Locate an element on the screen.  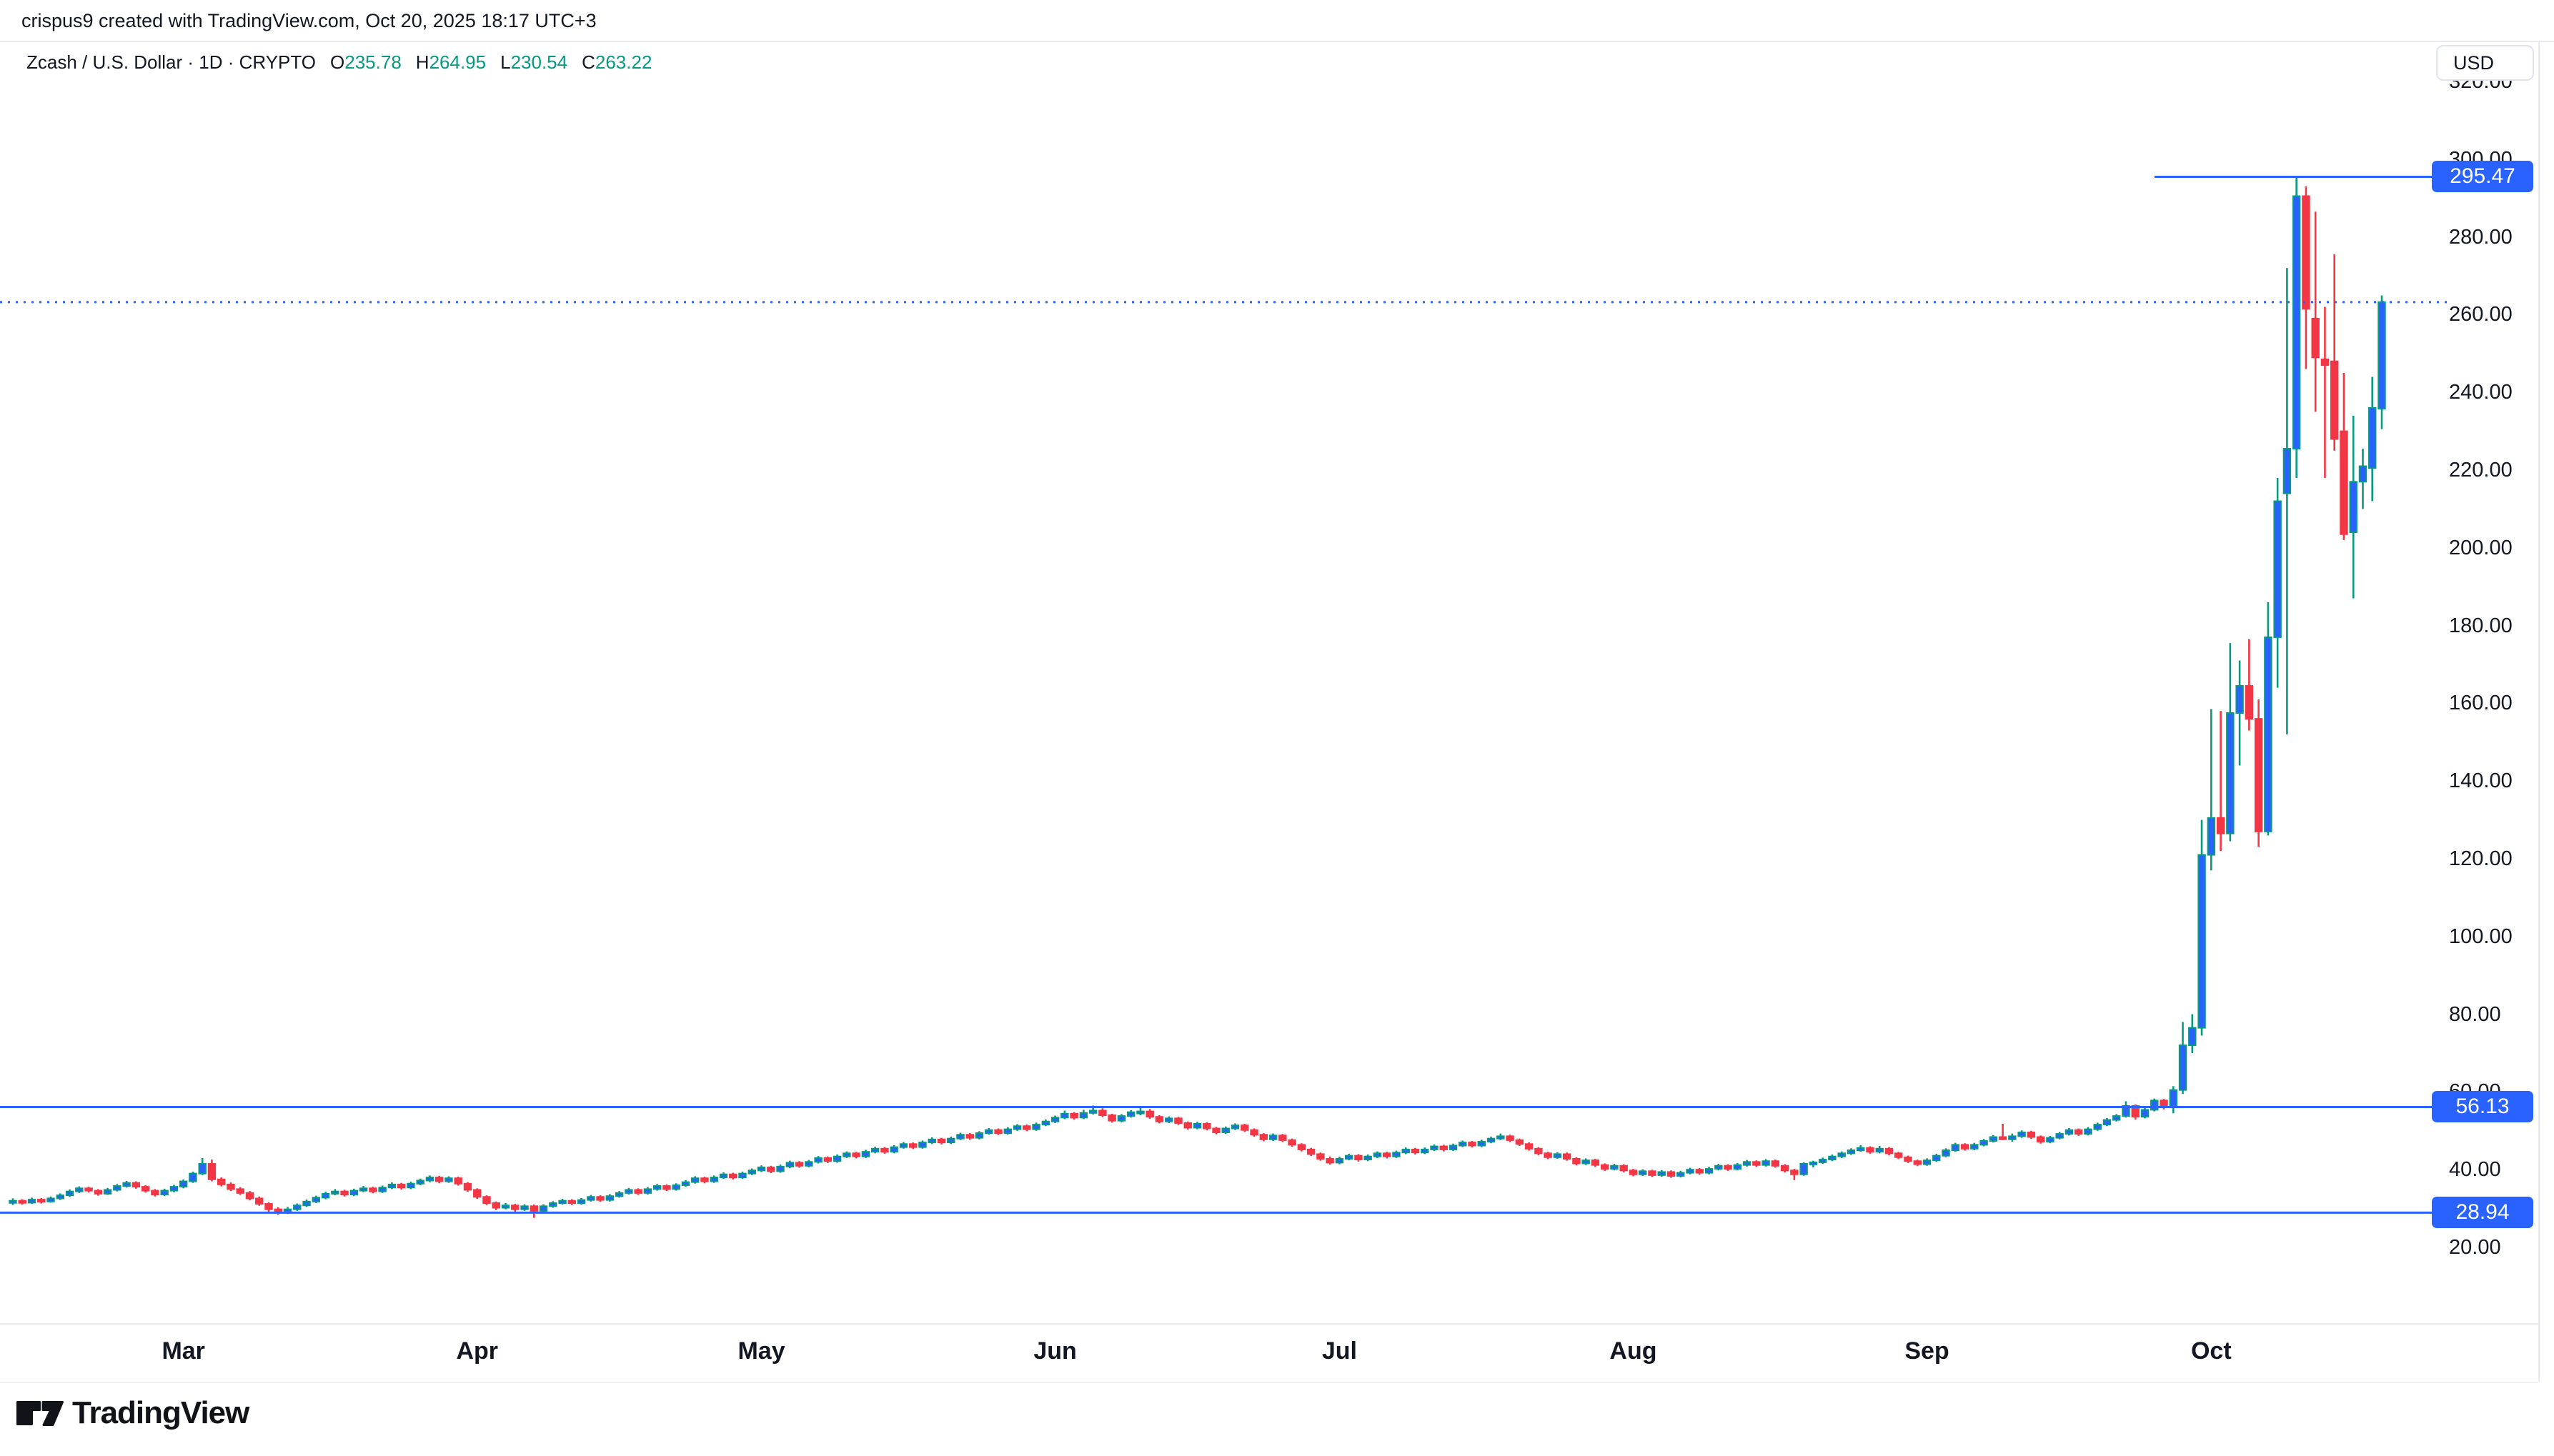
price-tick-label: 200.00 is located at coordinates (2481, 547).